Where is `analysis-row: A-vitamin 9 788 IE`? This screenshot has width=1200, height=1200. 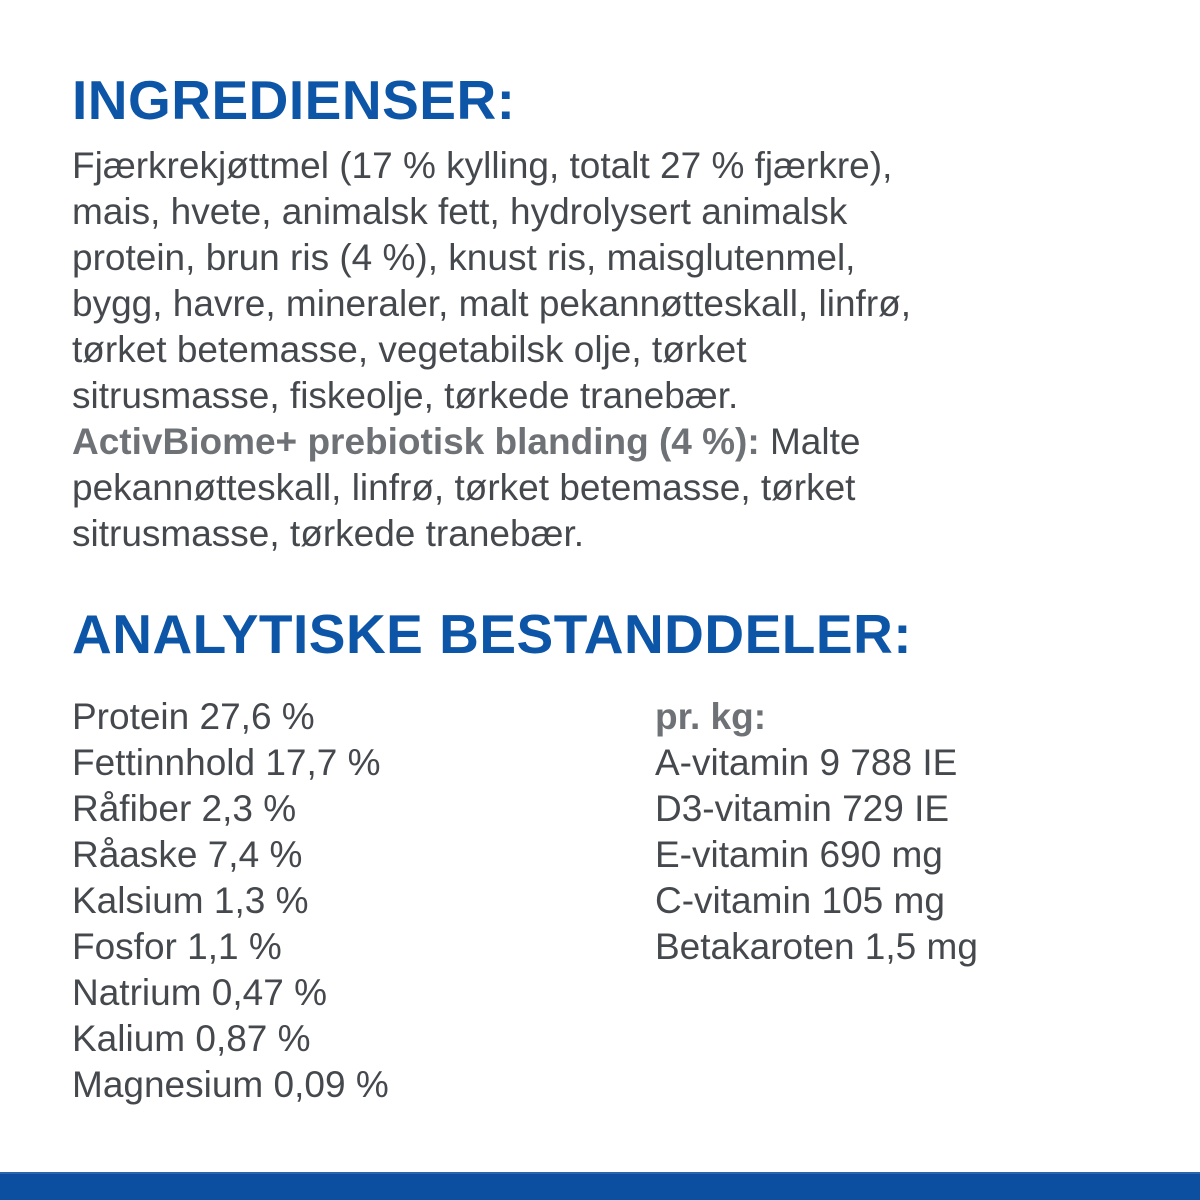 analysis-row: A-vitamin 9 788 IE is located at coordinates (806, 762).